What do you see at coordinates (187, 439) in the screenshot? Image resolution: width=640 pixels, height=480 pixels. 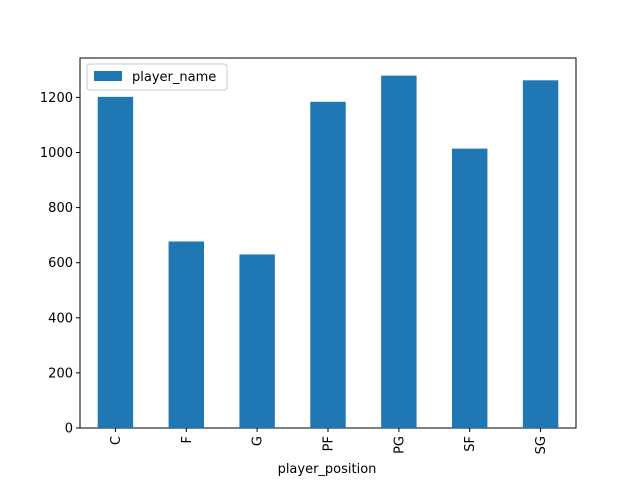 I see `x-tick-label-f: F` at bounding box center [187, 439].